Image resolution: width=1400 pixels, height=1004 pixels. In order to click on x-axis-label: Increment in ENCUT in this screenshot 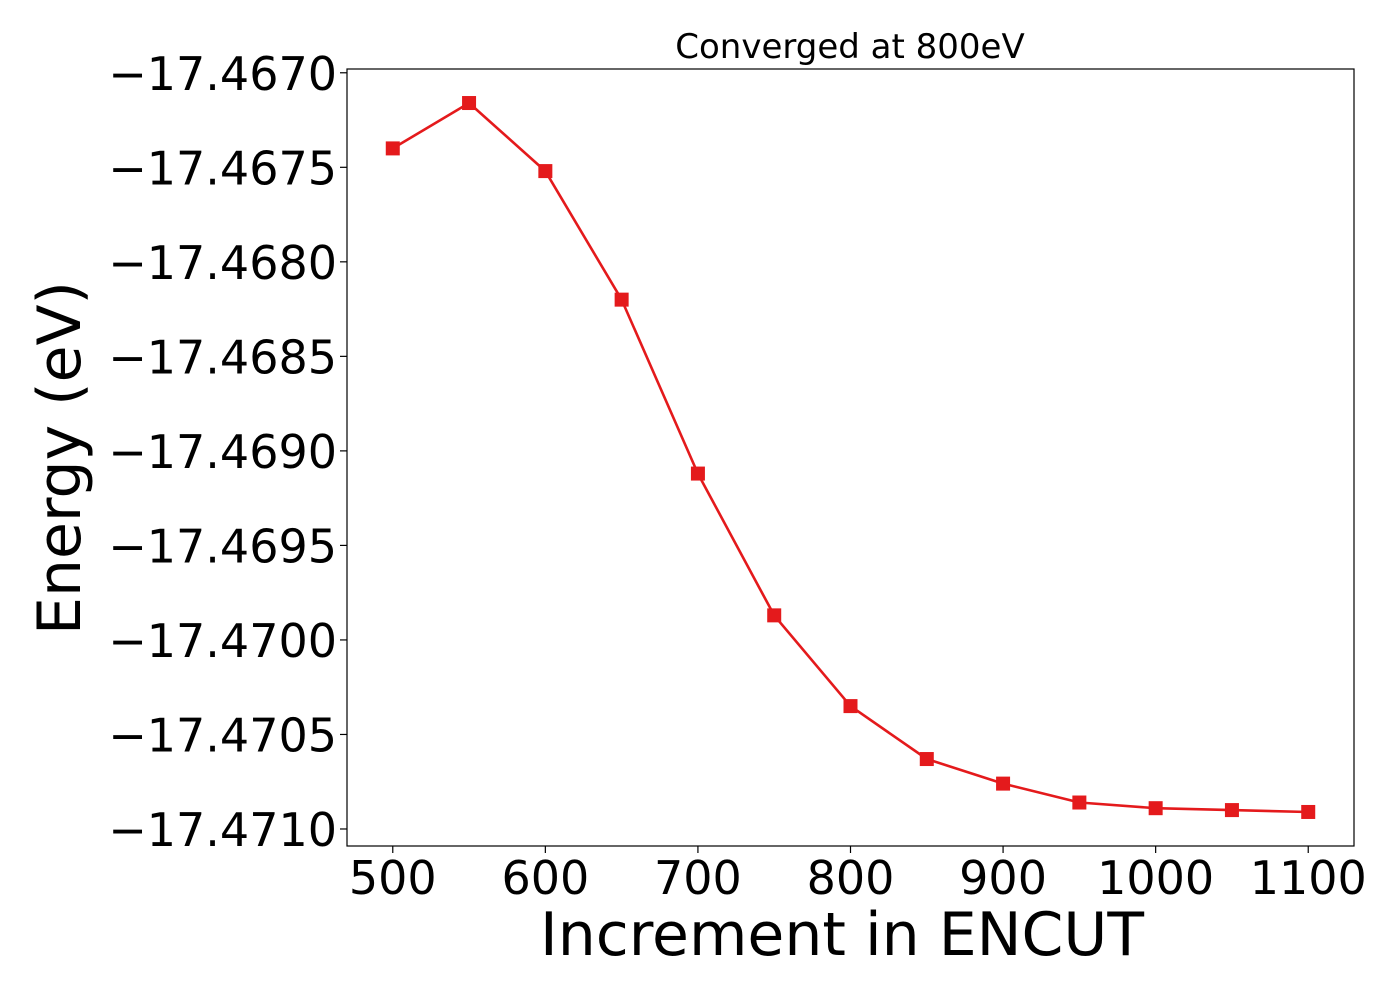, I will do `click(842, 935)`.